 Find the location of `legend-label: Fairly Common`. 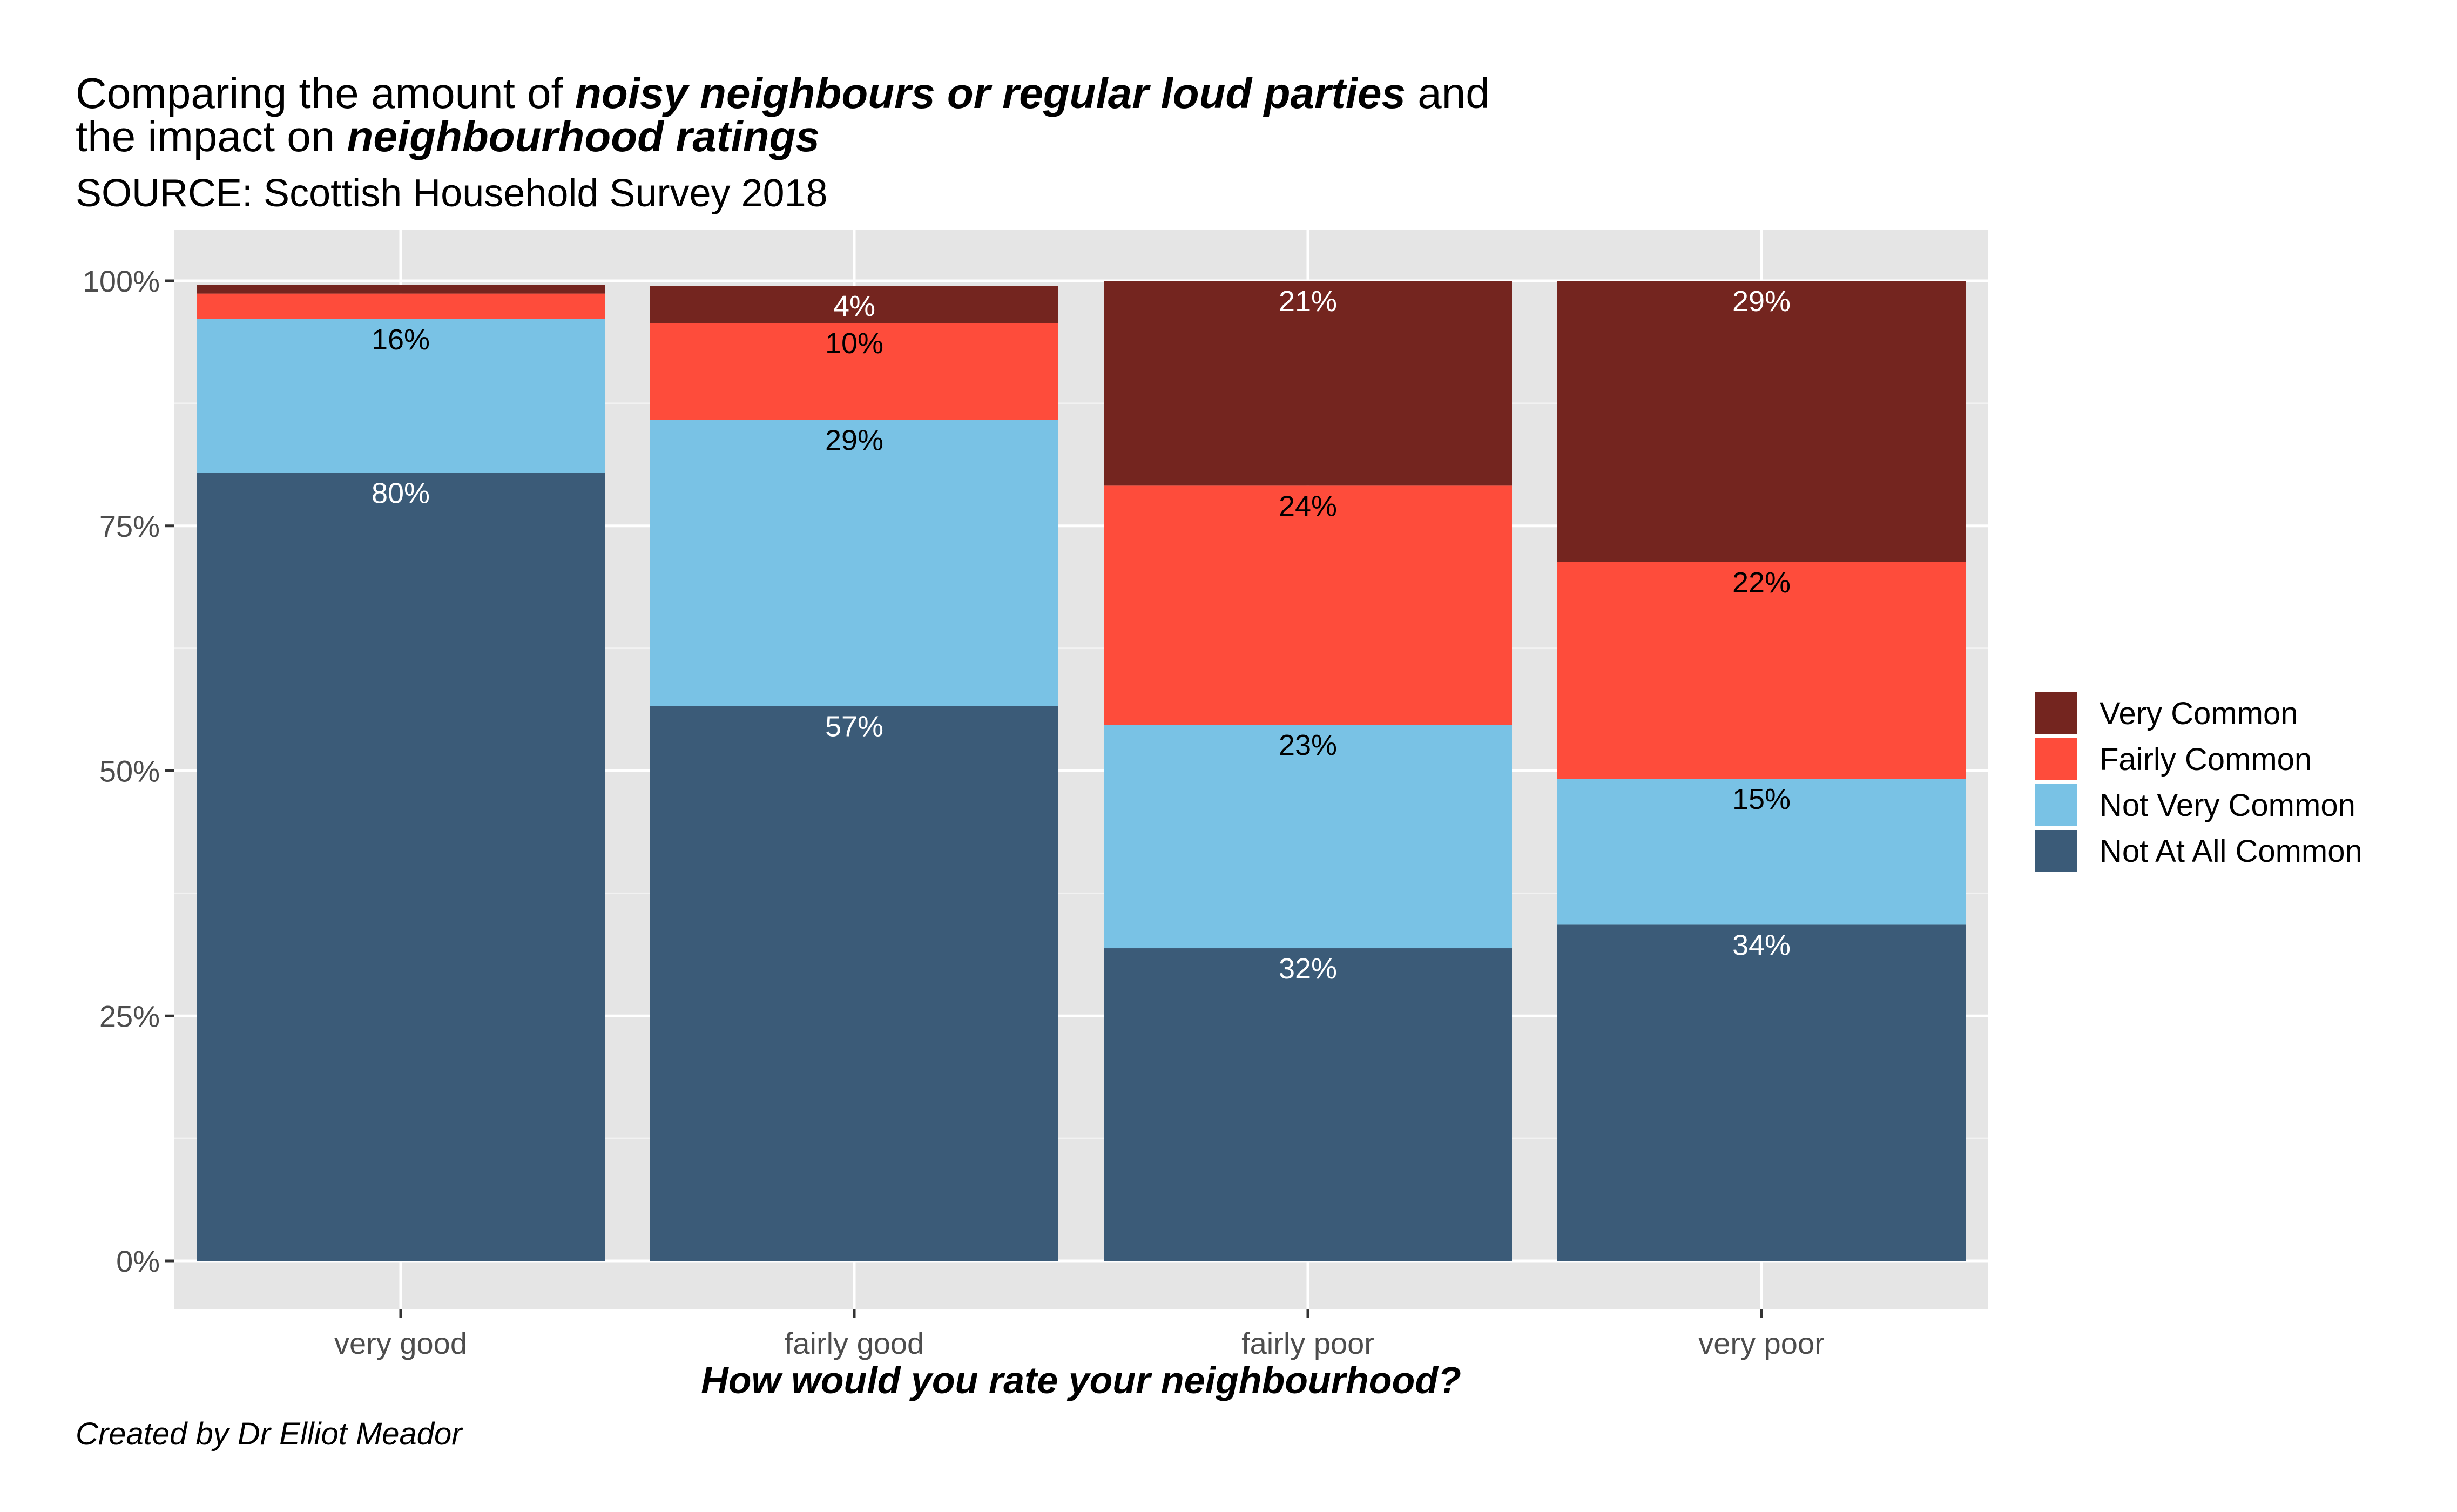

legend-label: Fairly Common is located at coordinates (2206, 760).